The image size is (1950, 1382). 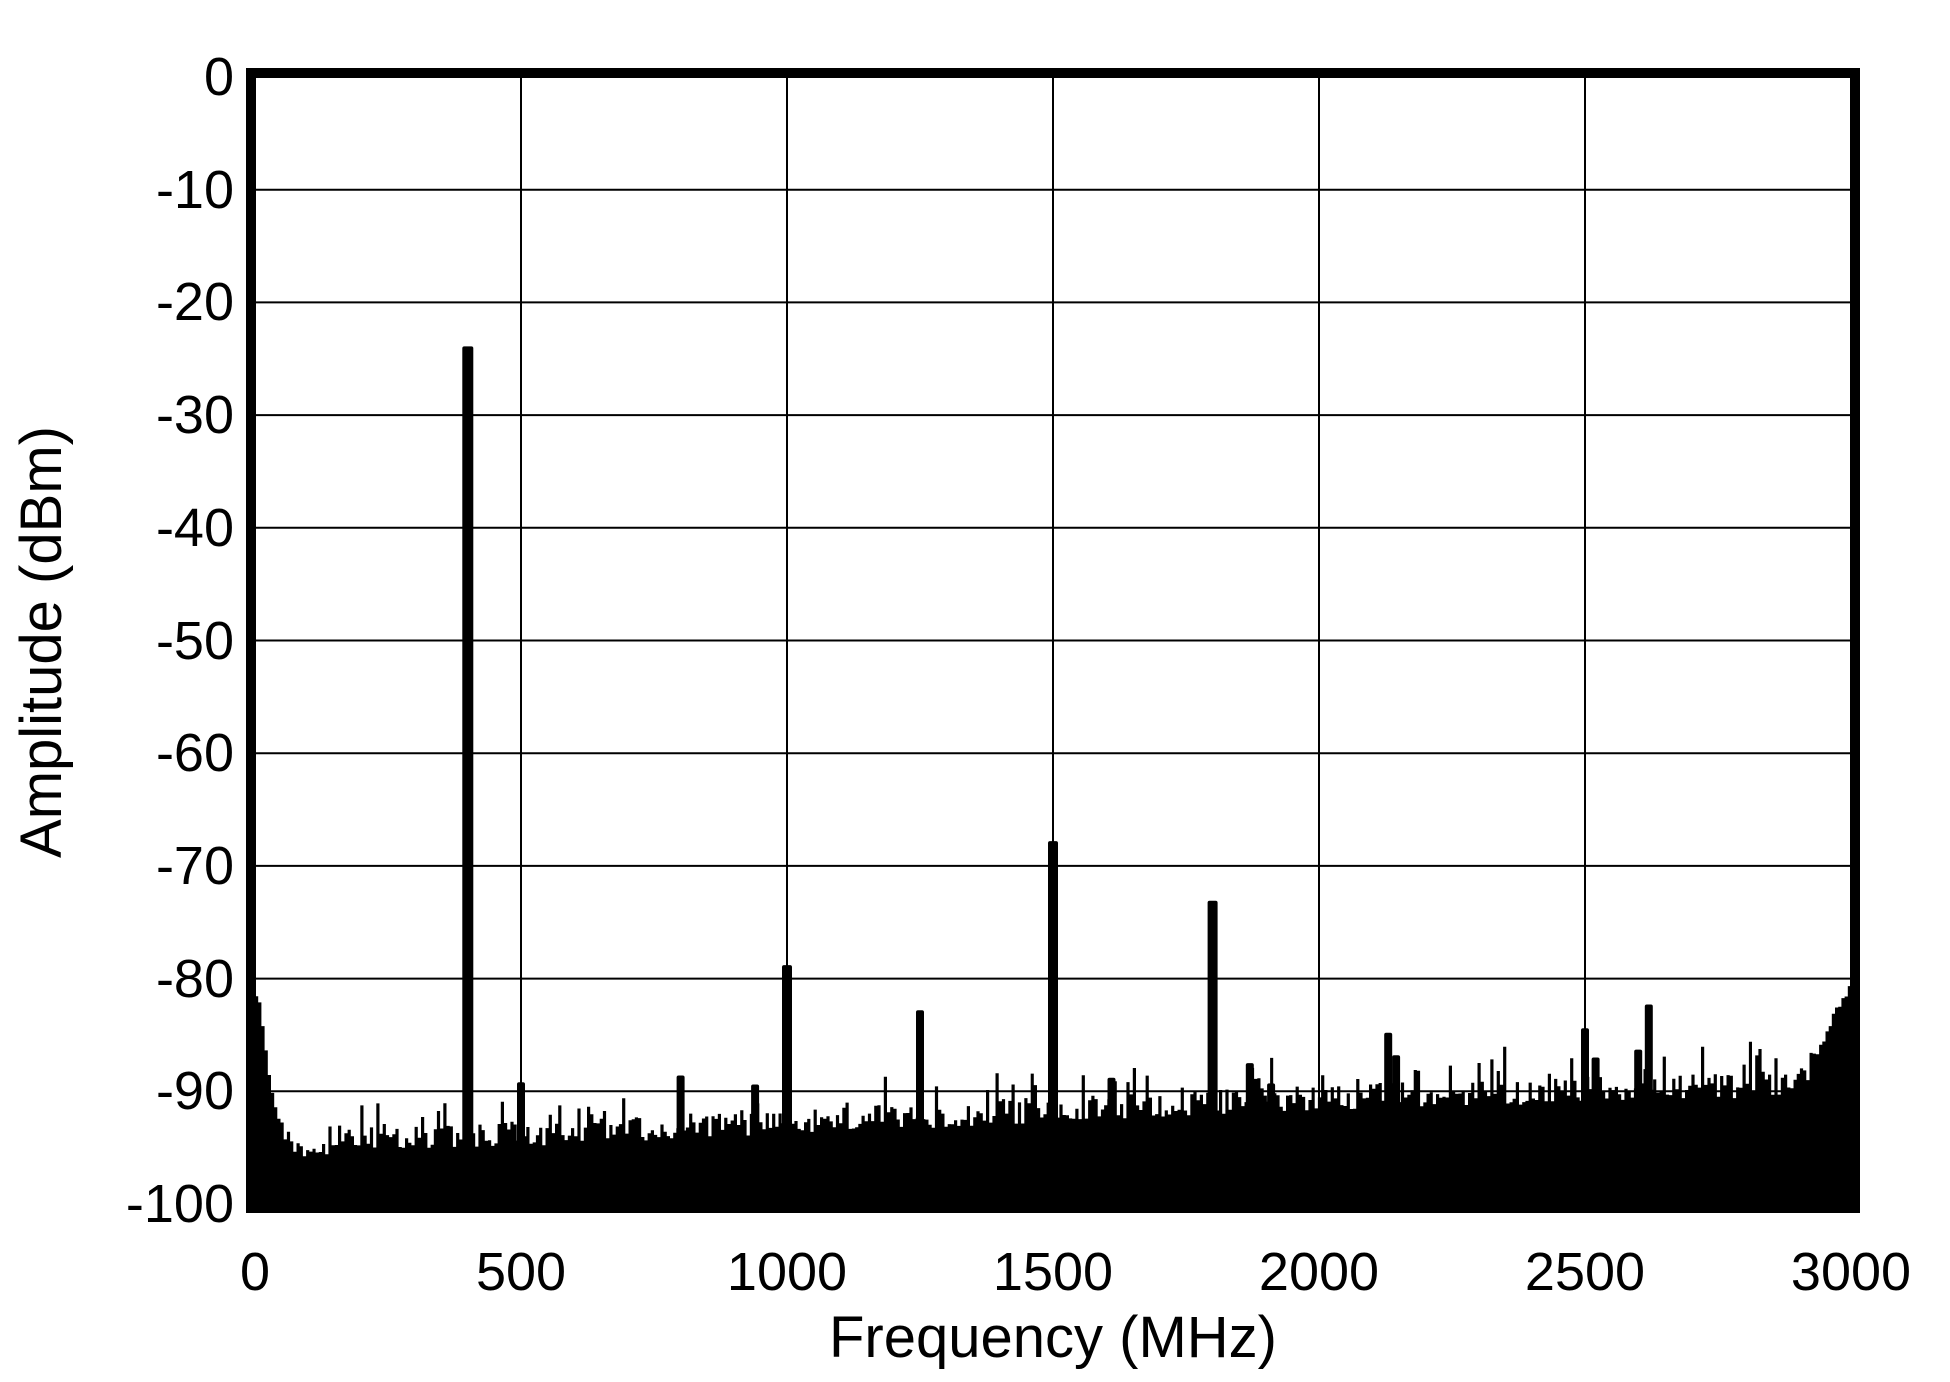 I want to click on y-tick-label: -40, so click(x=194, y=527).